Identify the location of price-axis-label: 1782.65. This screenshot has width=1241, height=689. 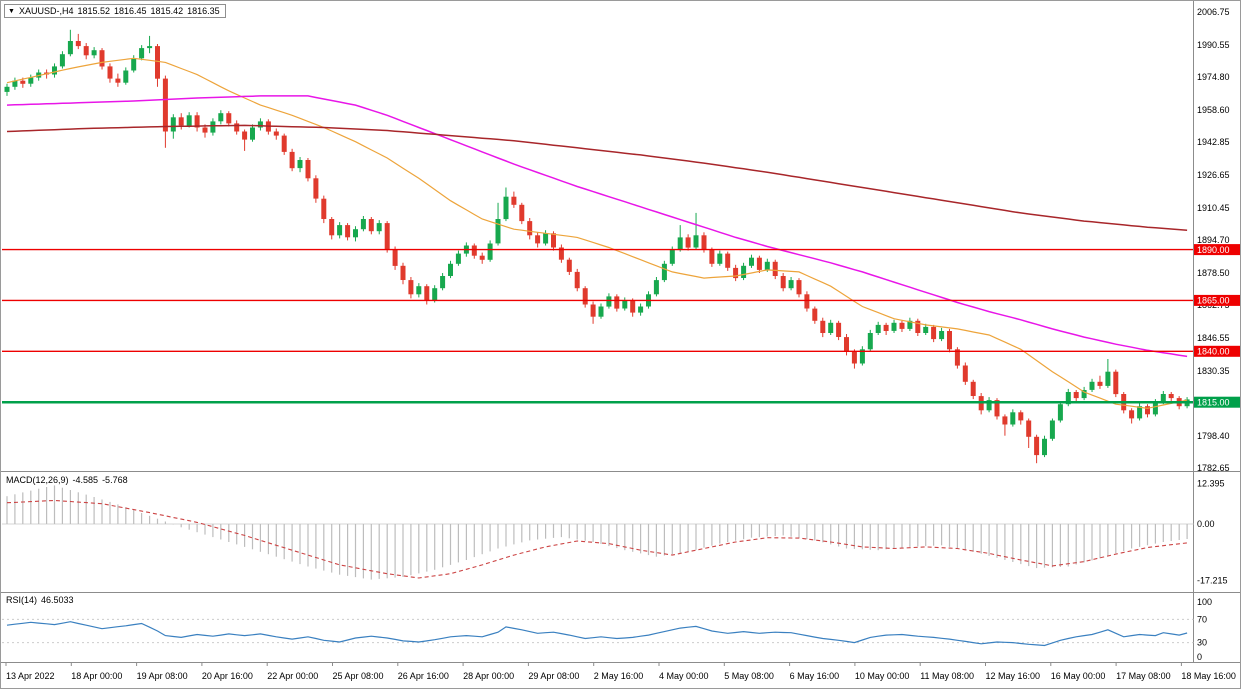
(1213, 468).